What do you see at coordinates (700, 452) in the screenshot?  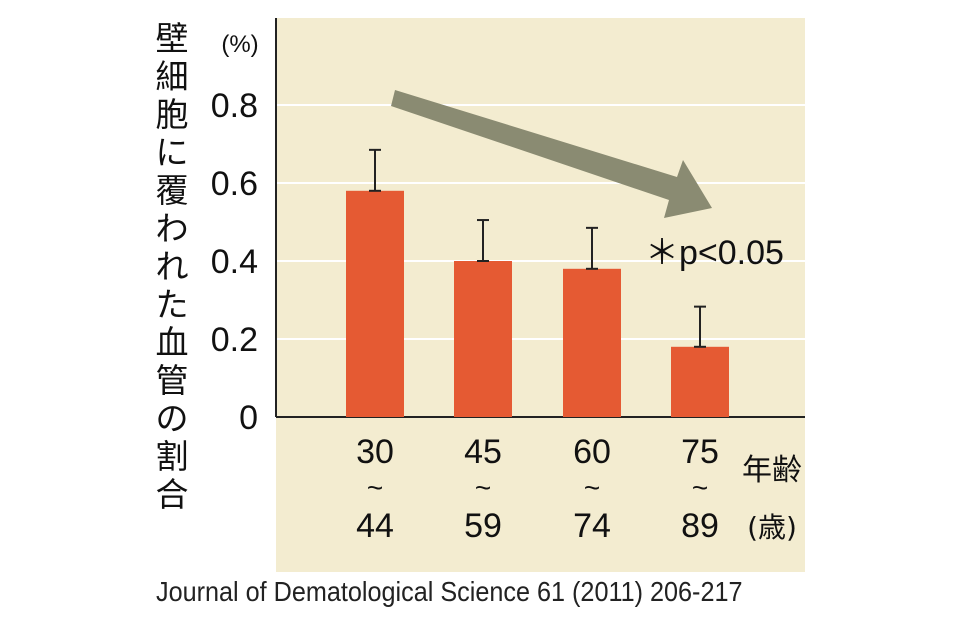 I see `x-tick-label-start: 75` at bounding box center [700, 452].